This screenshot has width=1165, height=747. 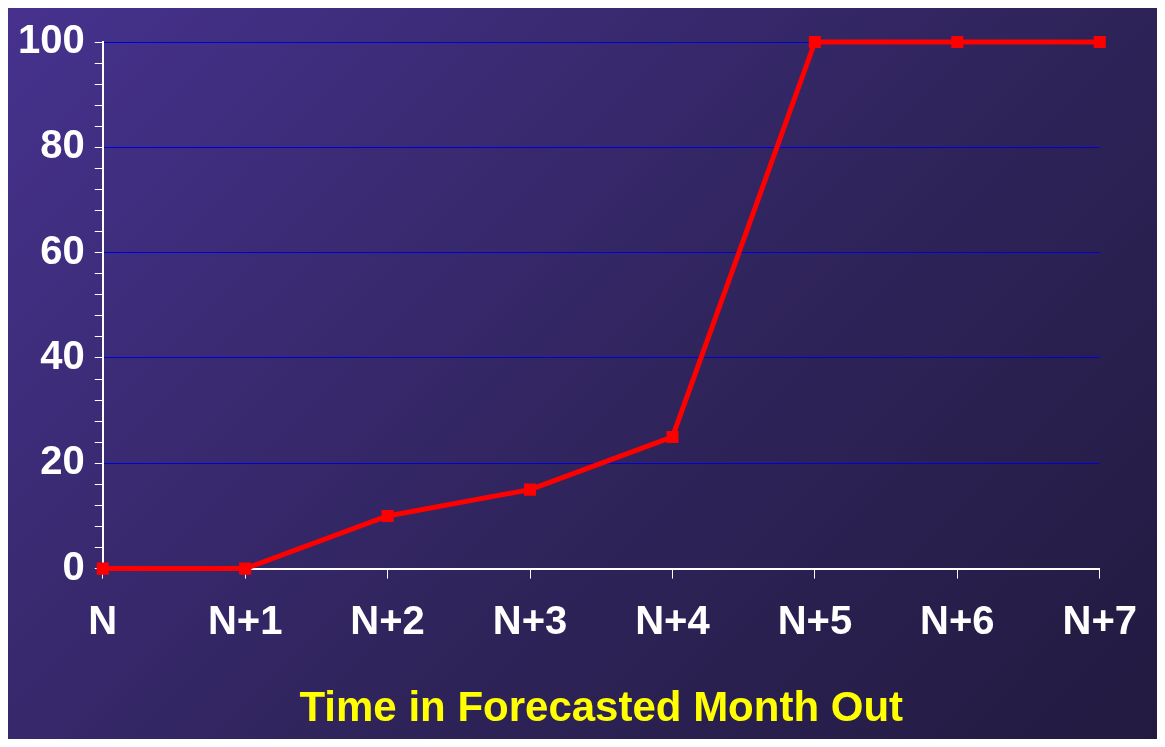 What do you see at coordinates (957, 619) in the screenshot?
I see `x-tick-label: N+6` at bounding box center [957, 619].